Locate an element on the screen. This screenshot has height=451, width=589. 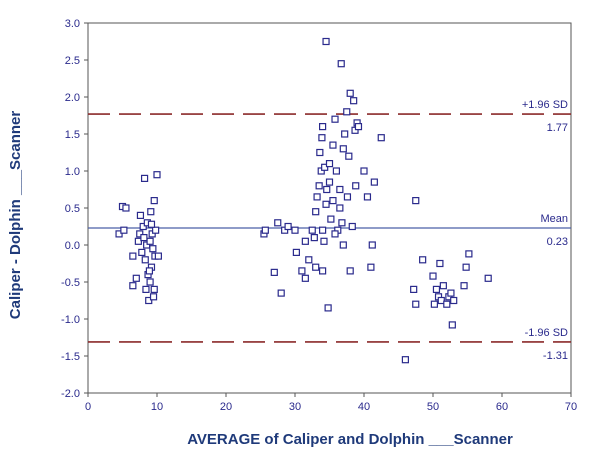
reference-line-value: 0.23 is located at coordinates (557, 242).